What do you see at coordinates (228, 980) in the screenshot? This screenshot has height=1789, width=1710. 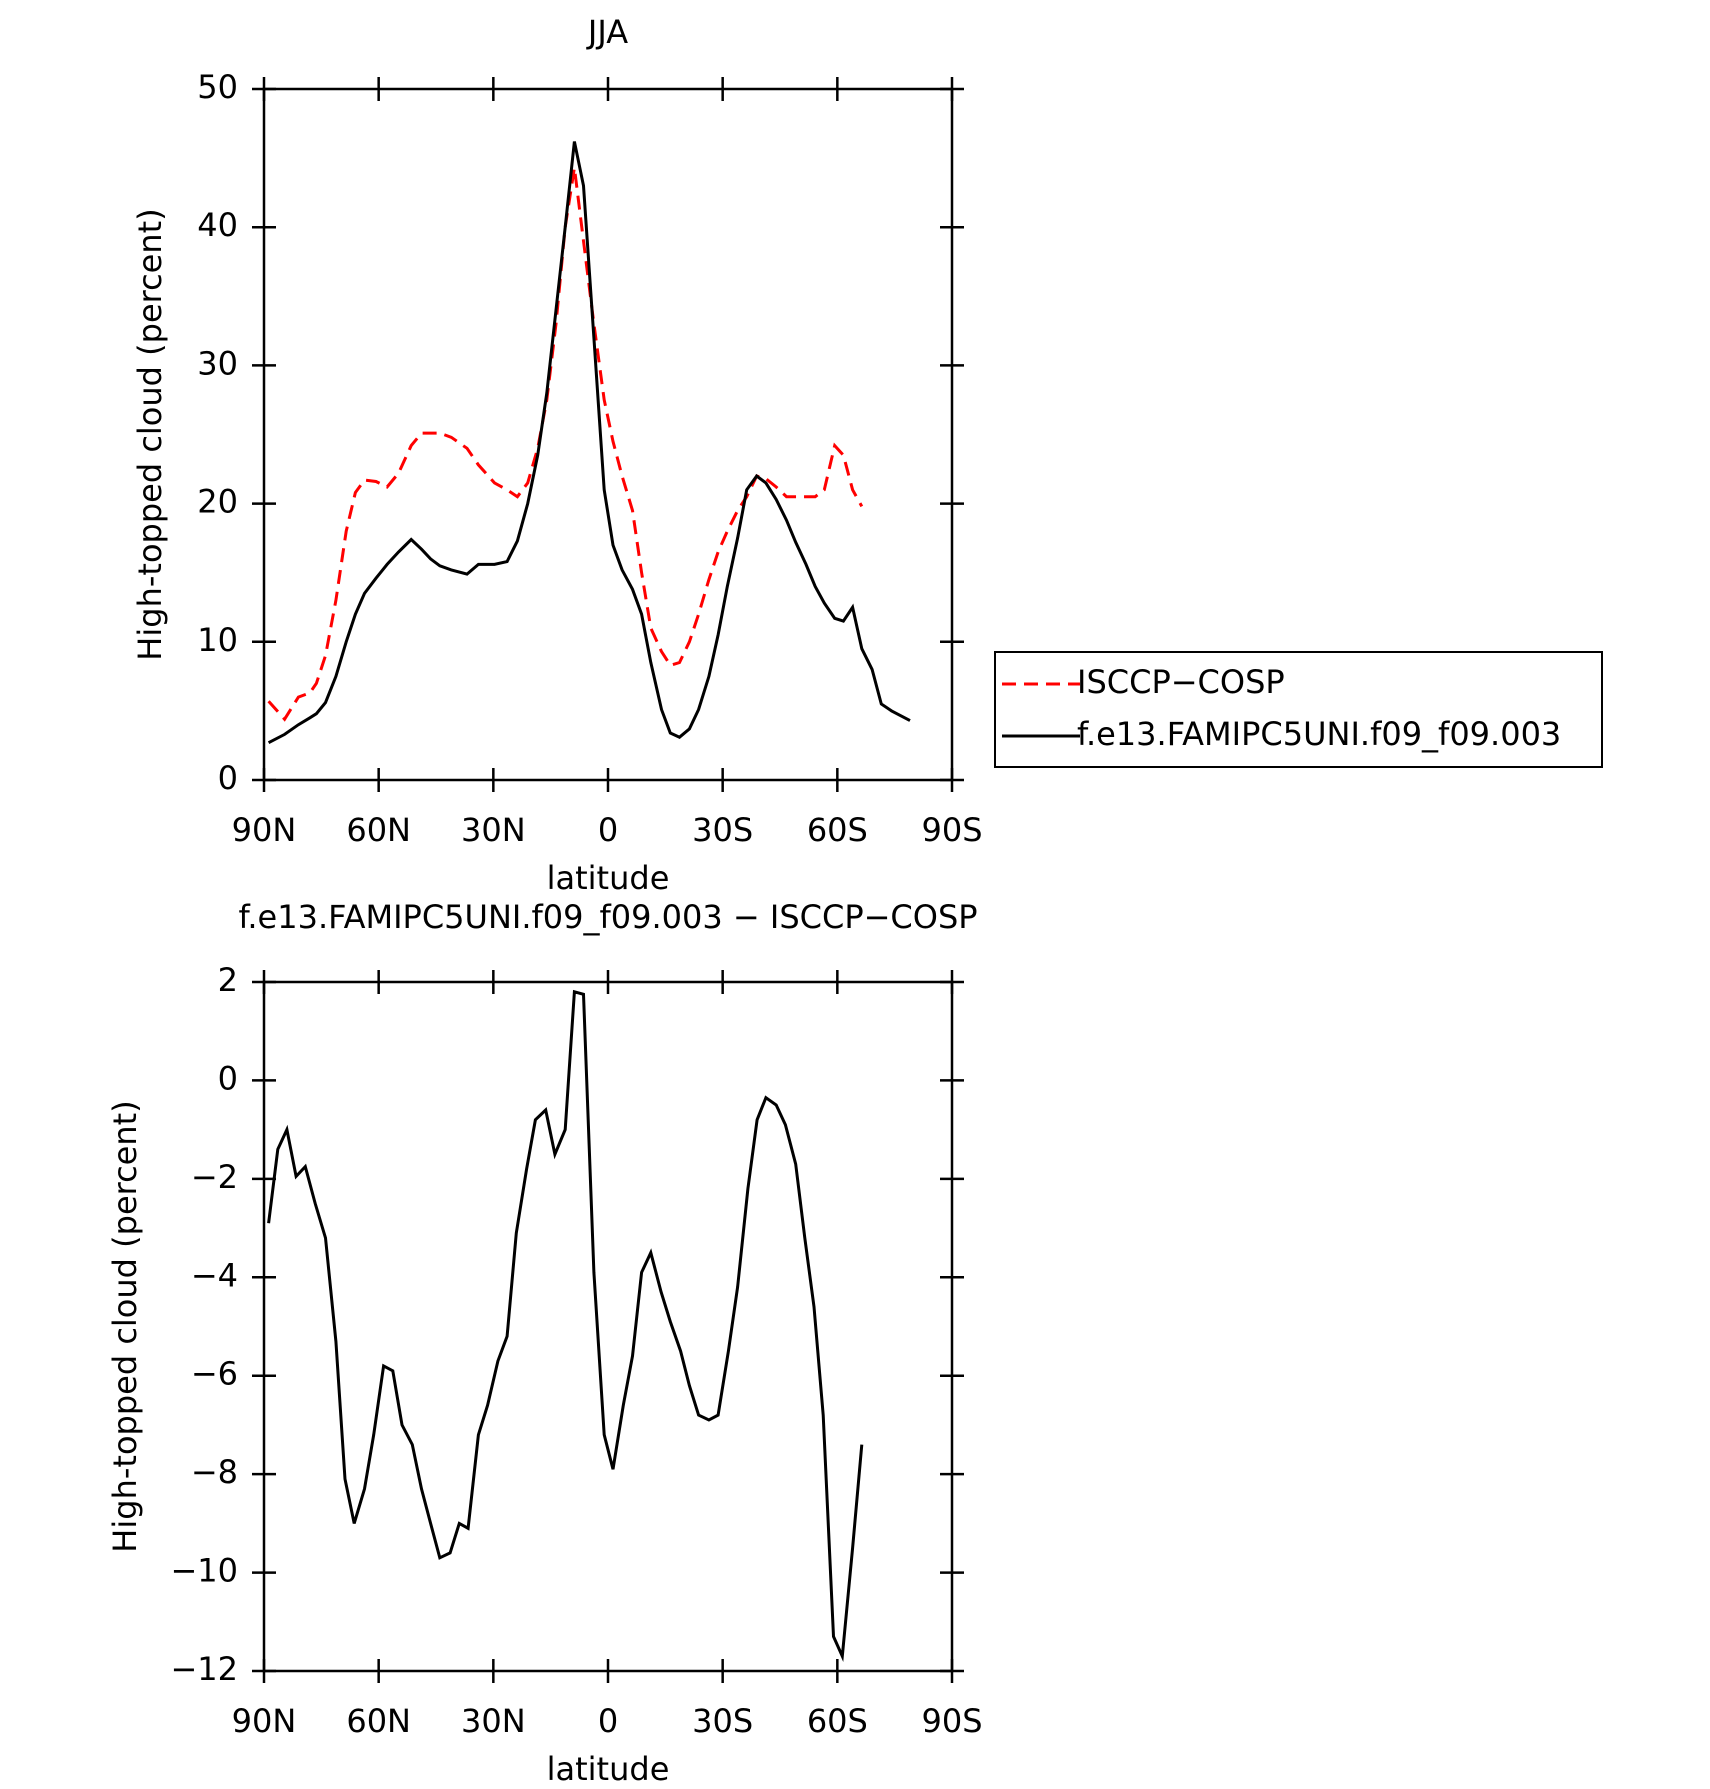 I see `y-tick-label: 2` at bounding box center [228, 980].